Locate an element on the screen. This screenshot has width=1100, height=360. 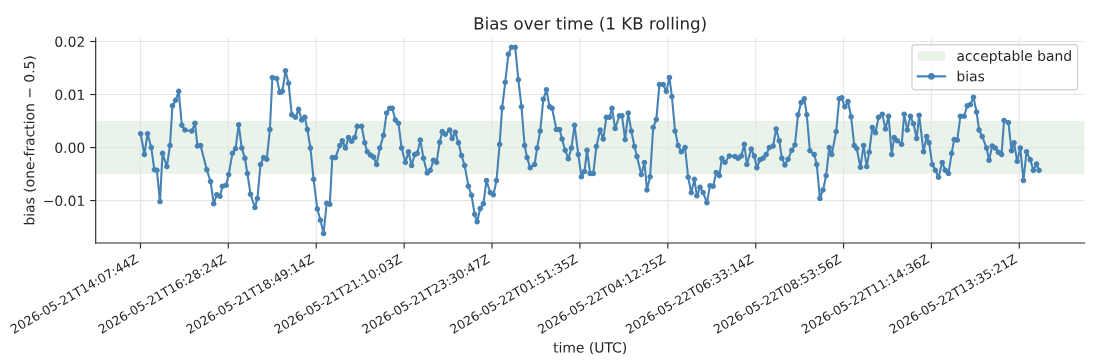
y-tick-label: −0.01 is located at coordinates (64, 201).